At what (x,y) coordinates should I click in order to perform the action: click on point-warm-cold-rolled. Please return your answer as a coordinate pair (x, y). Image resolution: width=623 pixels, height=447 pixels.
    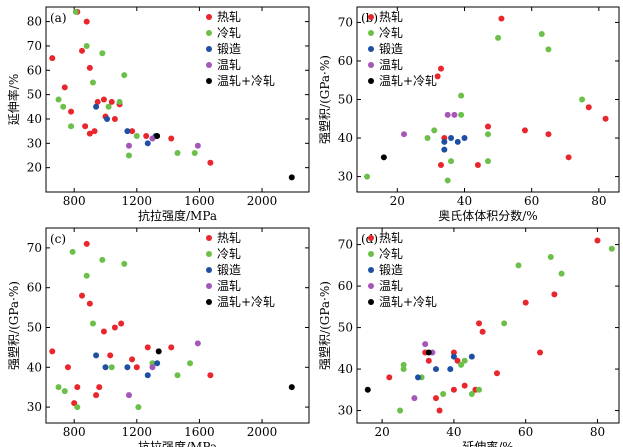
    Looking at the image, I should click on (428, 352).